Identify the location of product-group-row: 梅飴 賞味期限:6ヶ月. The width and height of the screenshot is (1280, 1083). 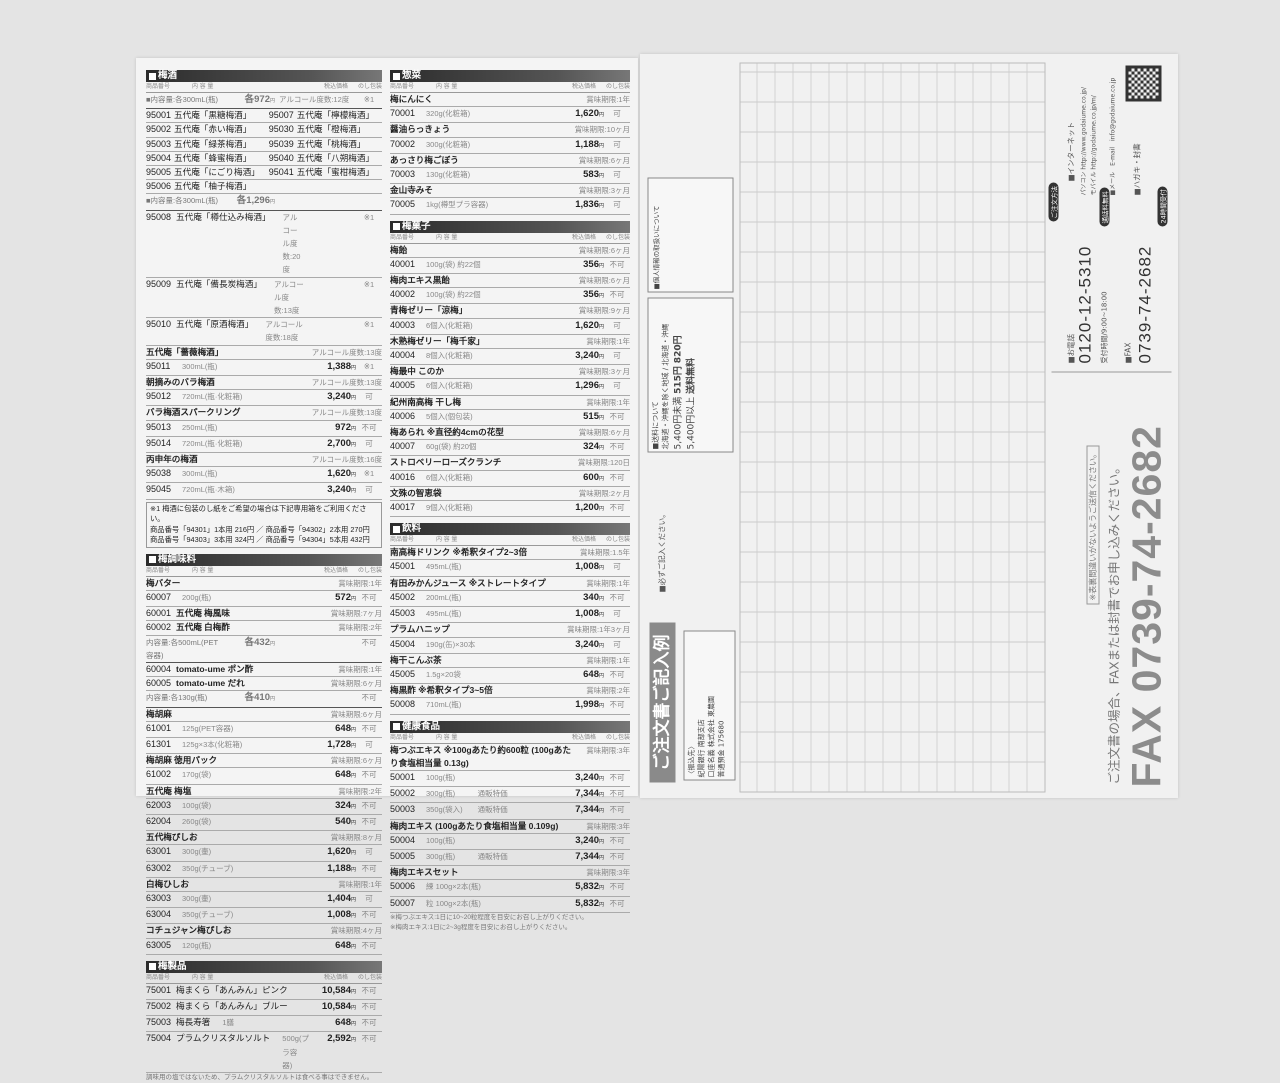
(510, 251).